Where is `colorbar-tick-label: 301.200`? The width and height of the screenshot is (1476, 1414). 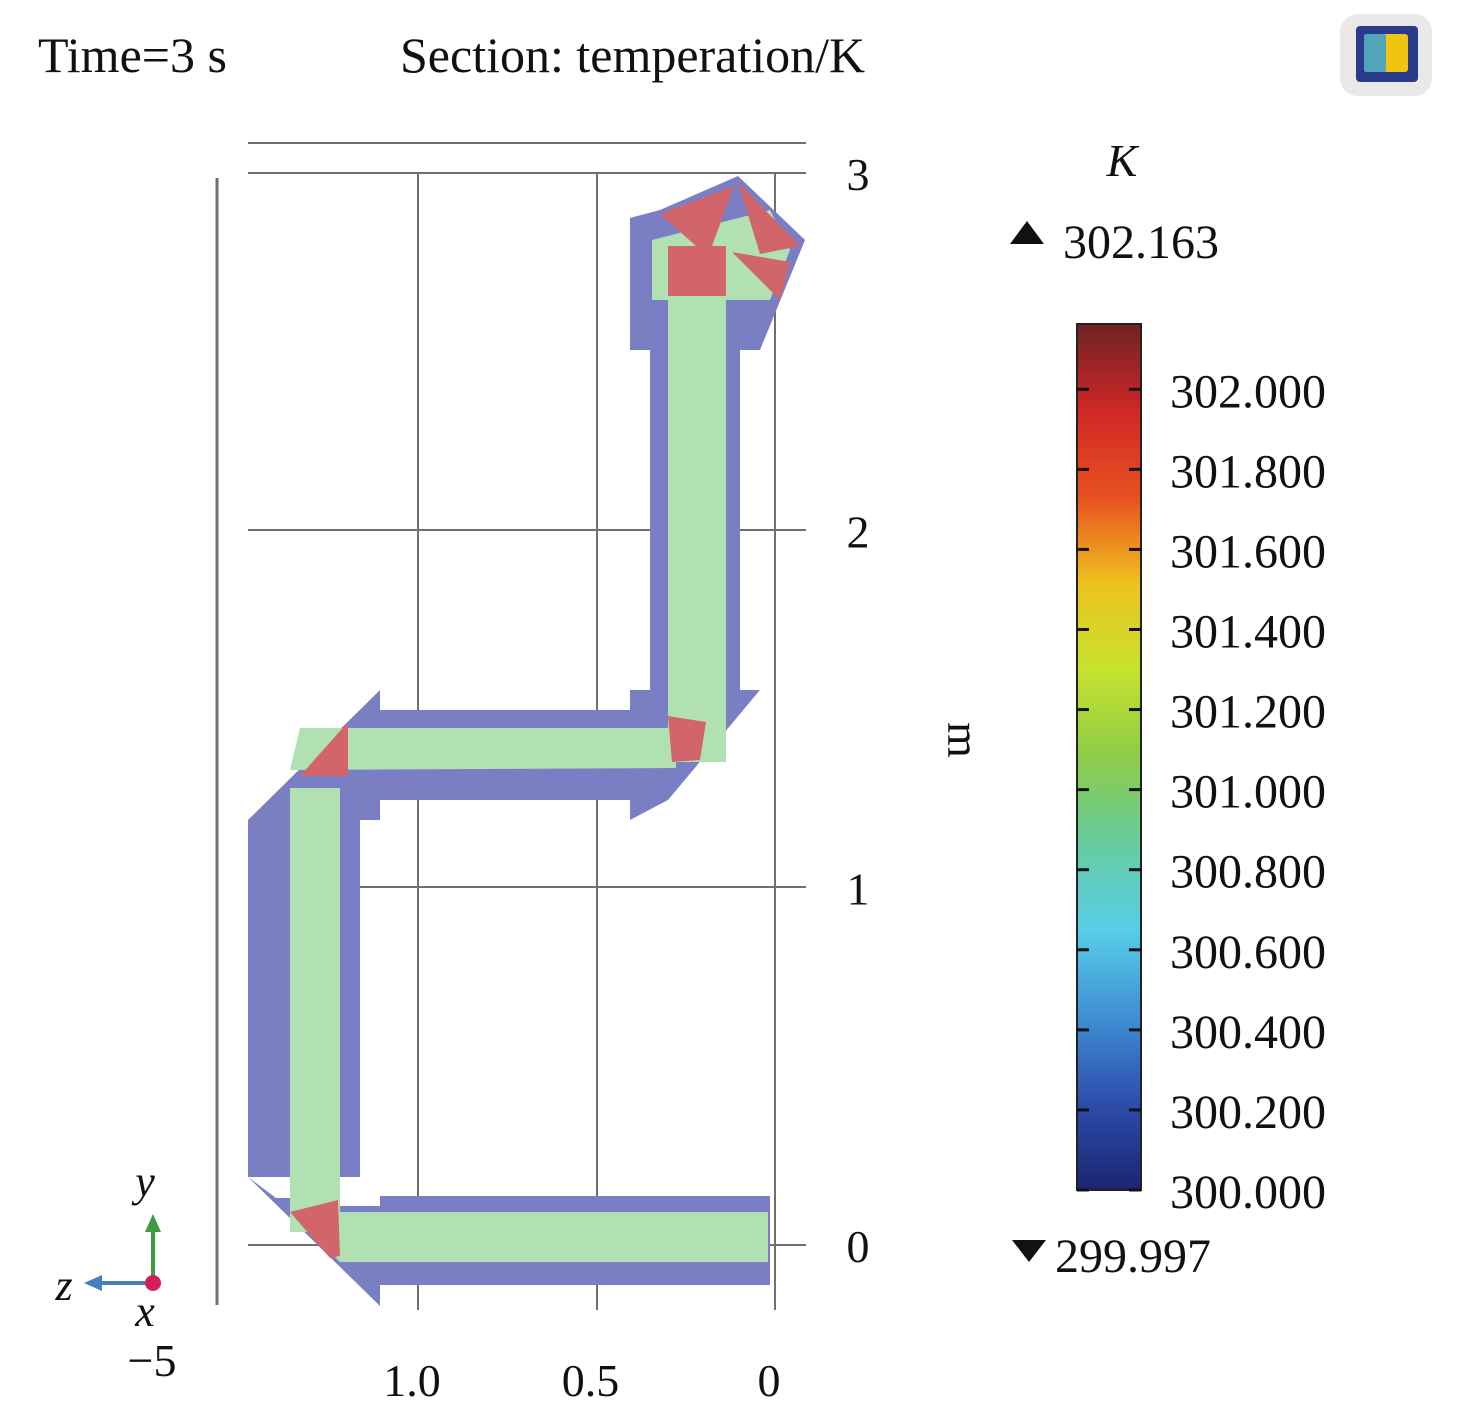
colorbar-tick-label: 301.200 is located at coordinates (1248, 712).